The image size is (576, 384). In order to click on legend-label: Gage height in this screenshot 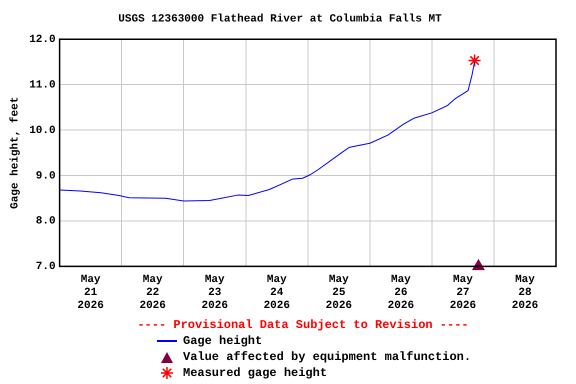, I will do `click(222, 341)`.